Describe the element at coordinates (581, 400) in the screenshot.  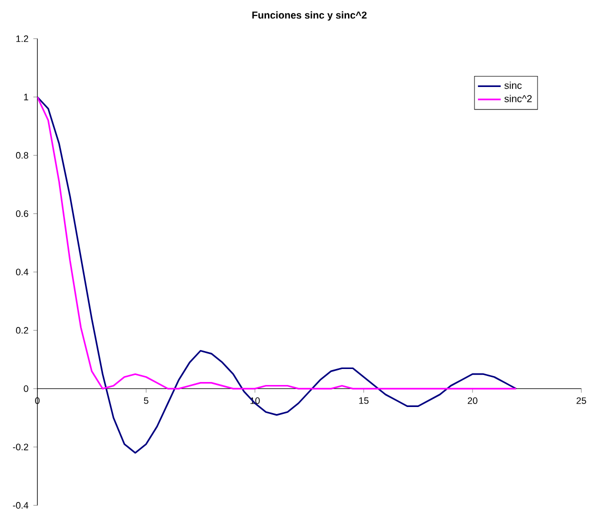
I see `x-tick-label: 25` at that location.